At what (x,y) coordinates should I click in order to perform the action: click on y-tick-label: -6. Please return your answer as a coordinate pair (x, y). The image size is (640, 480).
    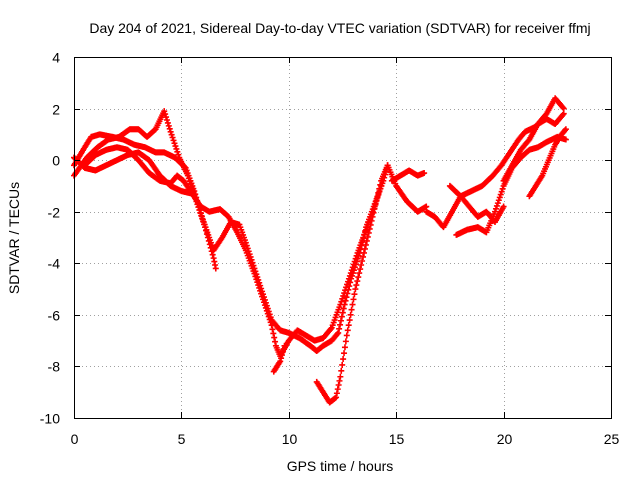
    Looking at the image, I should click on (54, 316).